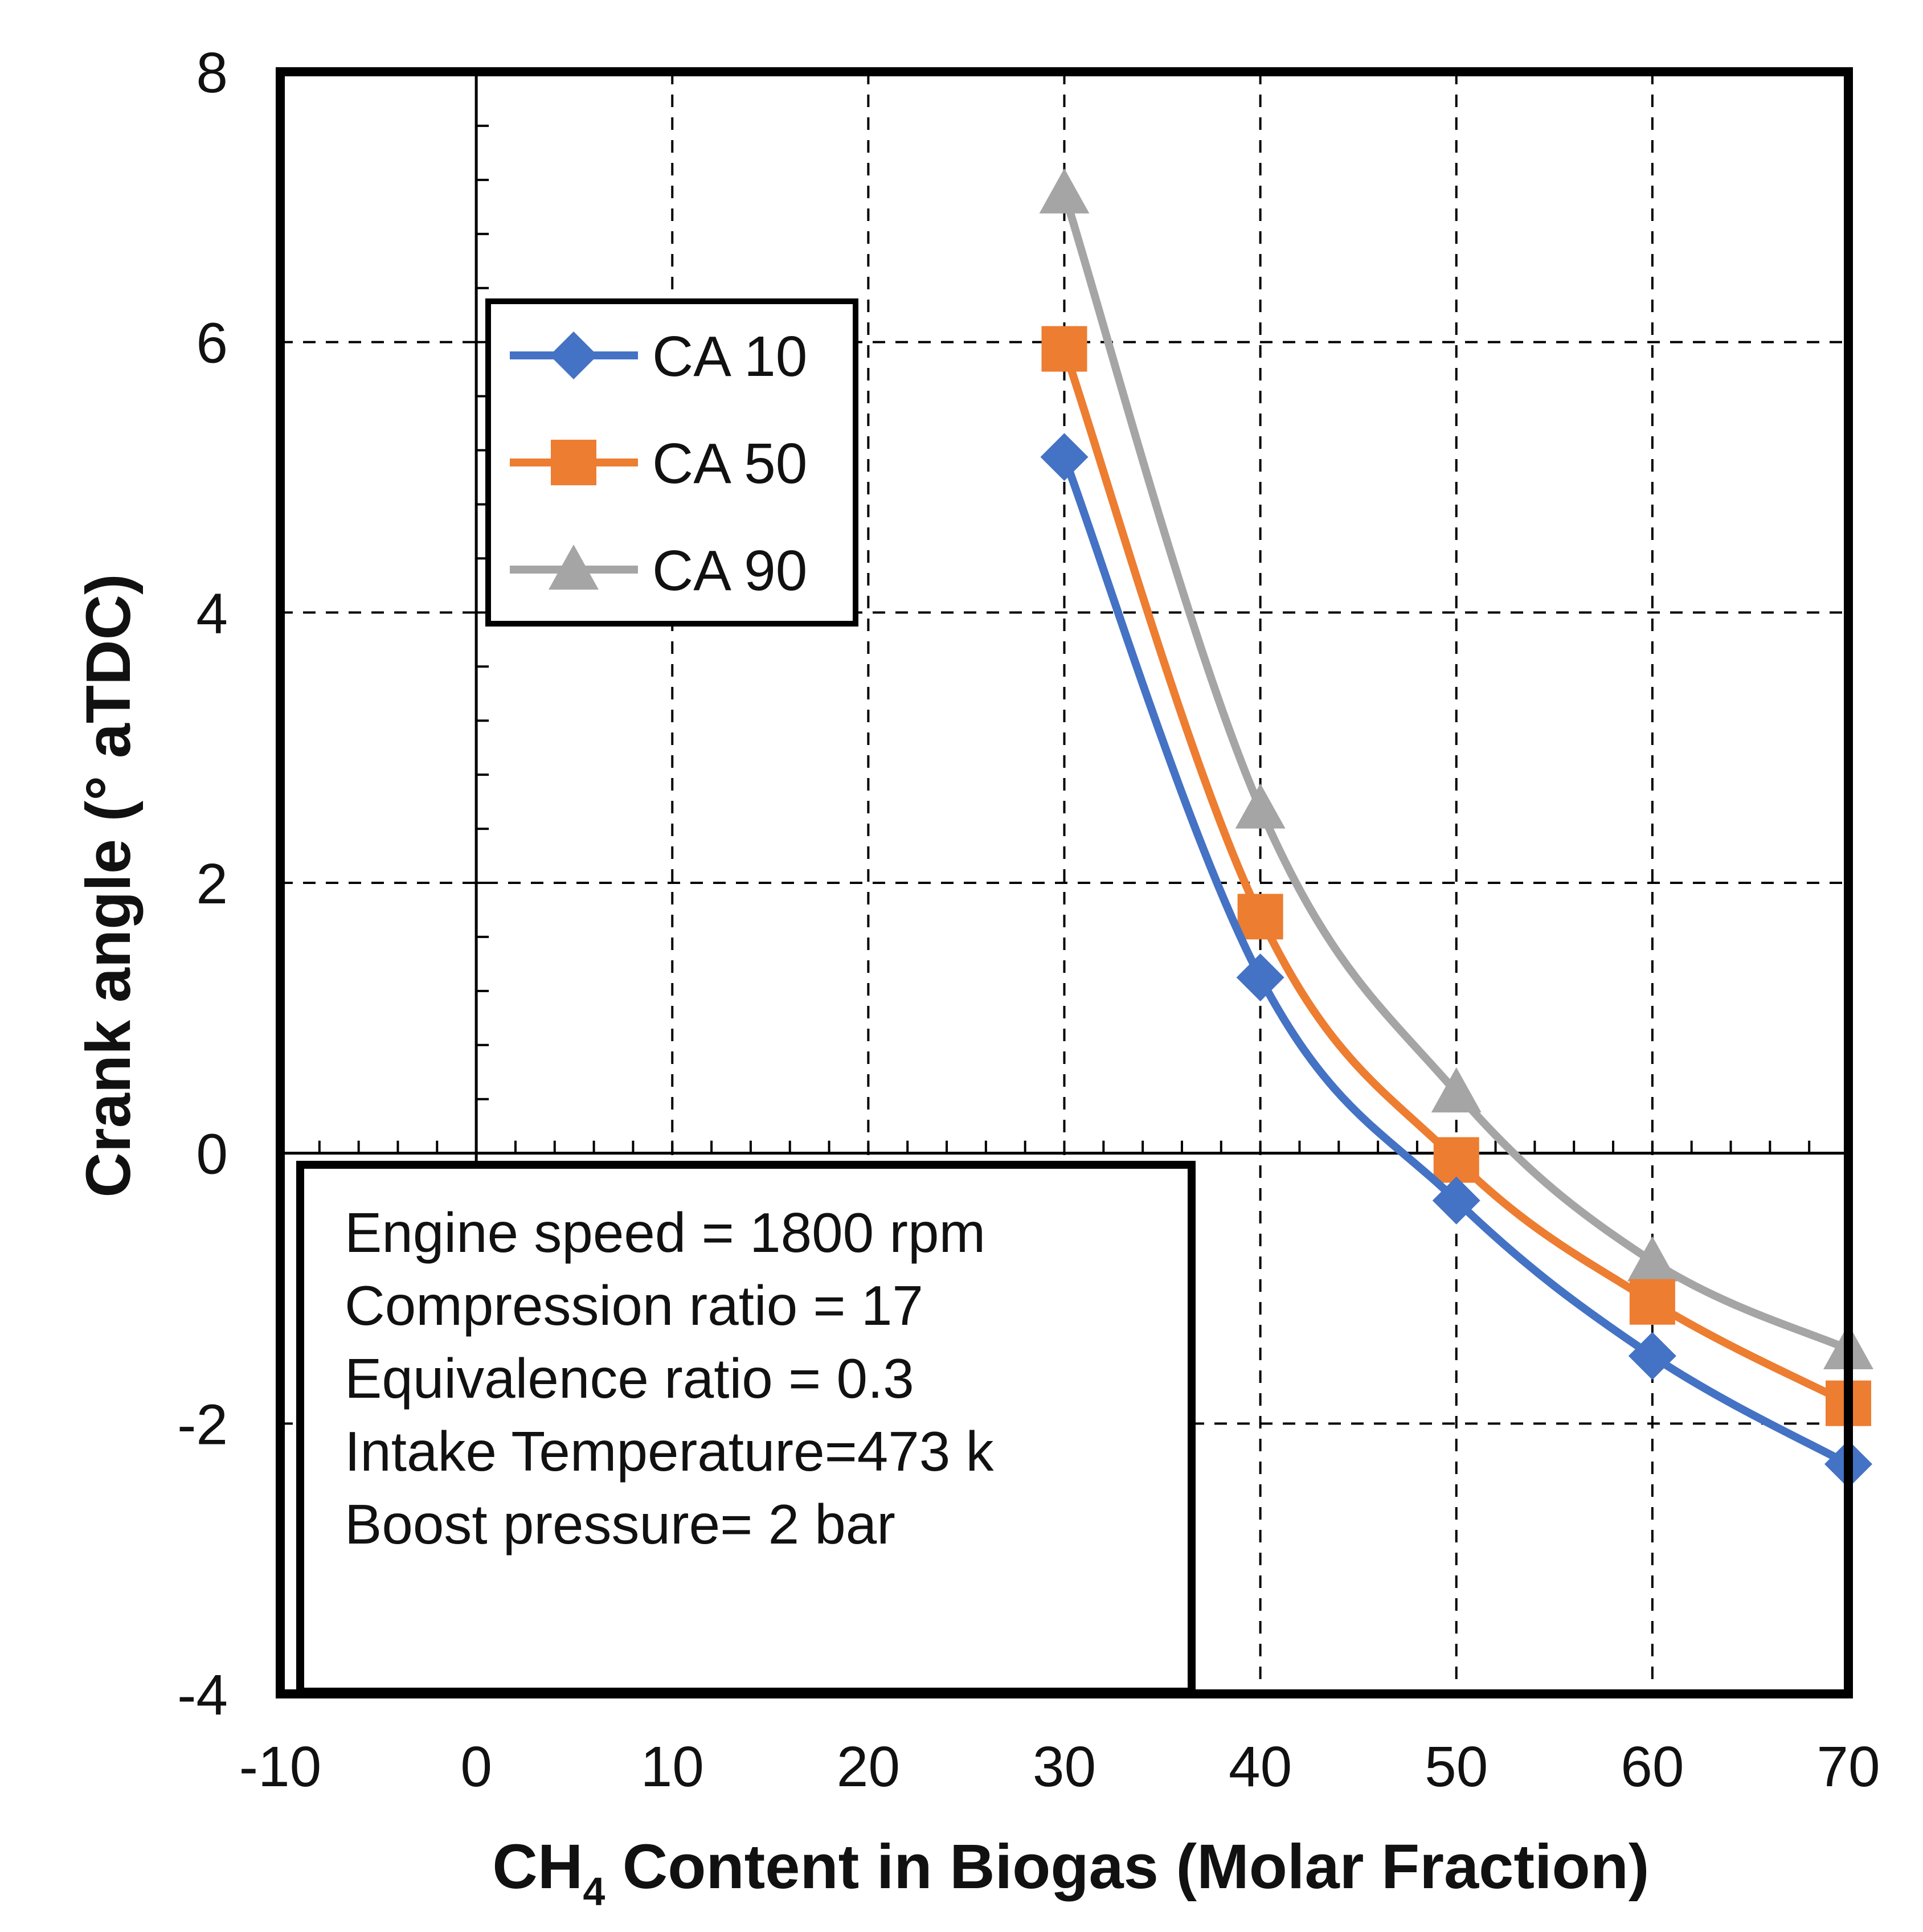 The image size is (1923, 1932). What do you see at coordinates (634, 1305) in the screenshot?
I see `annotation-line: Compression ratio = 17` at bounding box center [634, 1305].